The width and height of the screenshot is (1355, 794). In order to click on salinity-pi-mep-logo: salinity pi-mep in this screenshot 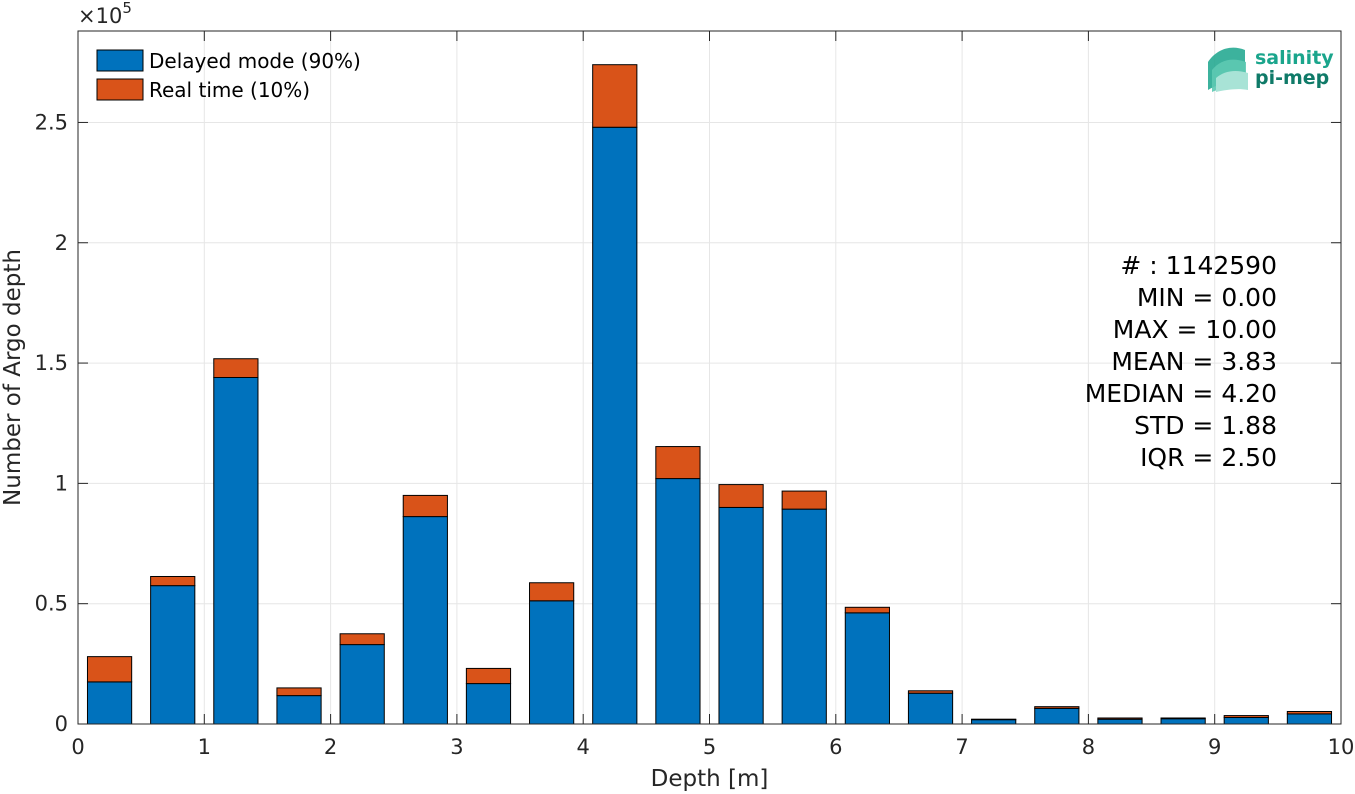, I will do `click(1271, 69)`.